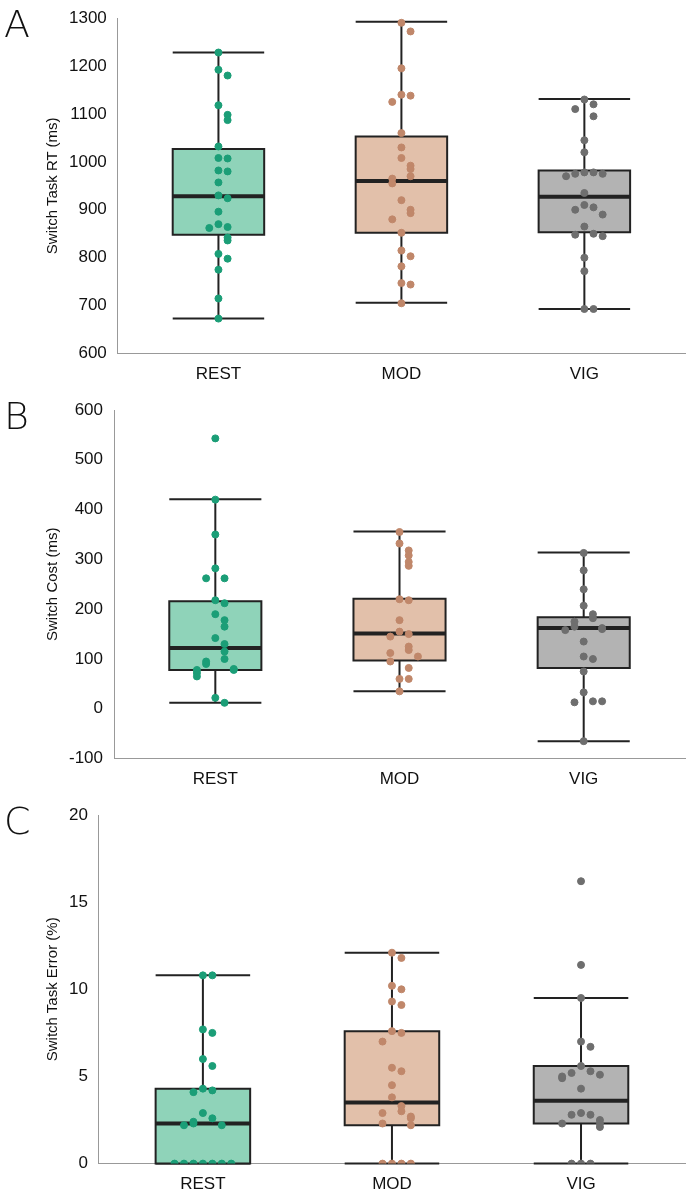 Image resolution: width=693 pixels, height=1202 pixels. What do you see at coordinates (92, 209) in the screenshot?
I see `y-tick-label: 900` at bounding box center [92, 209].